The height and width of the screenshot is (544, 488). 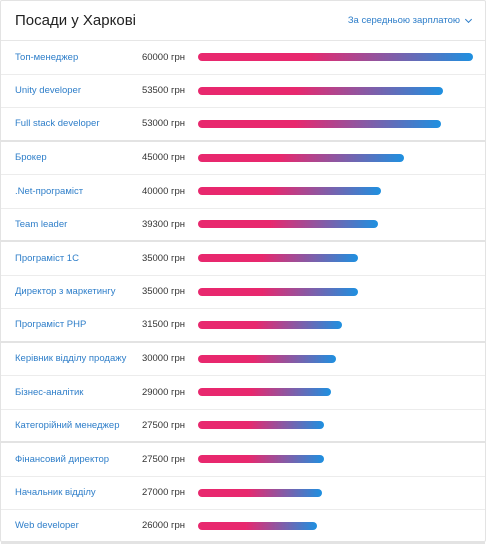 I want to click on position-row: .Net-програміст 40000 грн, so click(x=243, y=192).